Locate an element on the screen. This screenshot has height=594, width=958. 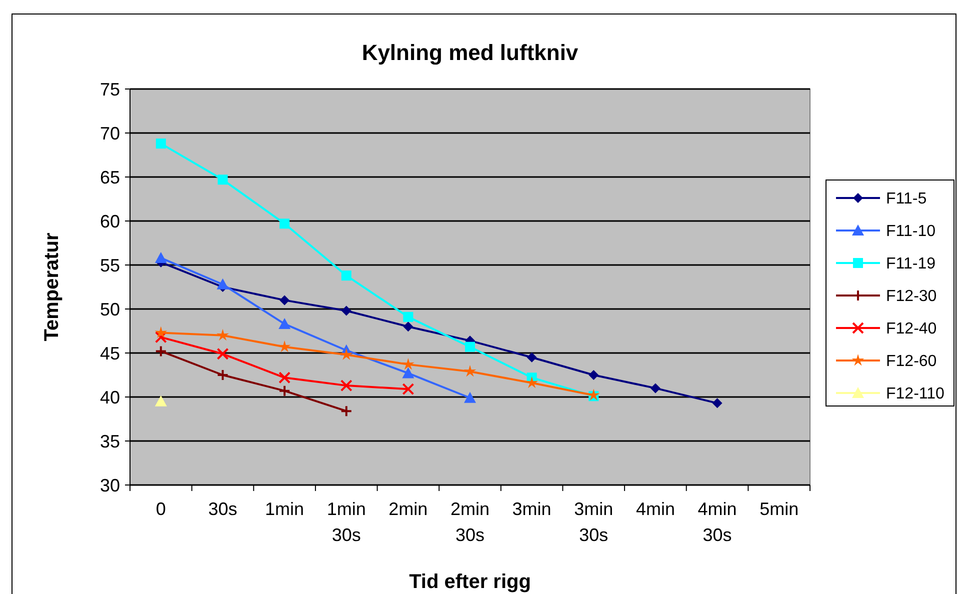
y-tick-label: 50 is located at coordinates (110, 309).